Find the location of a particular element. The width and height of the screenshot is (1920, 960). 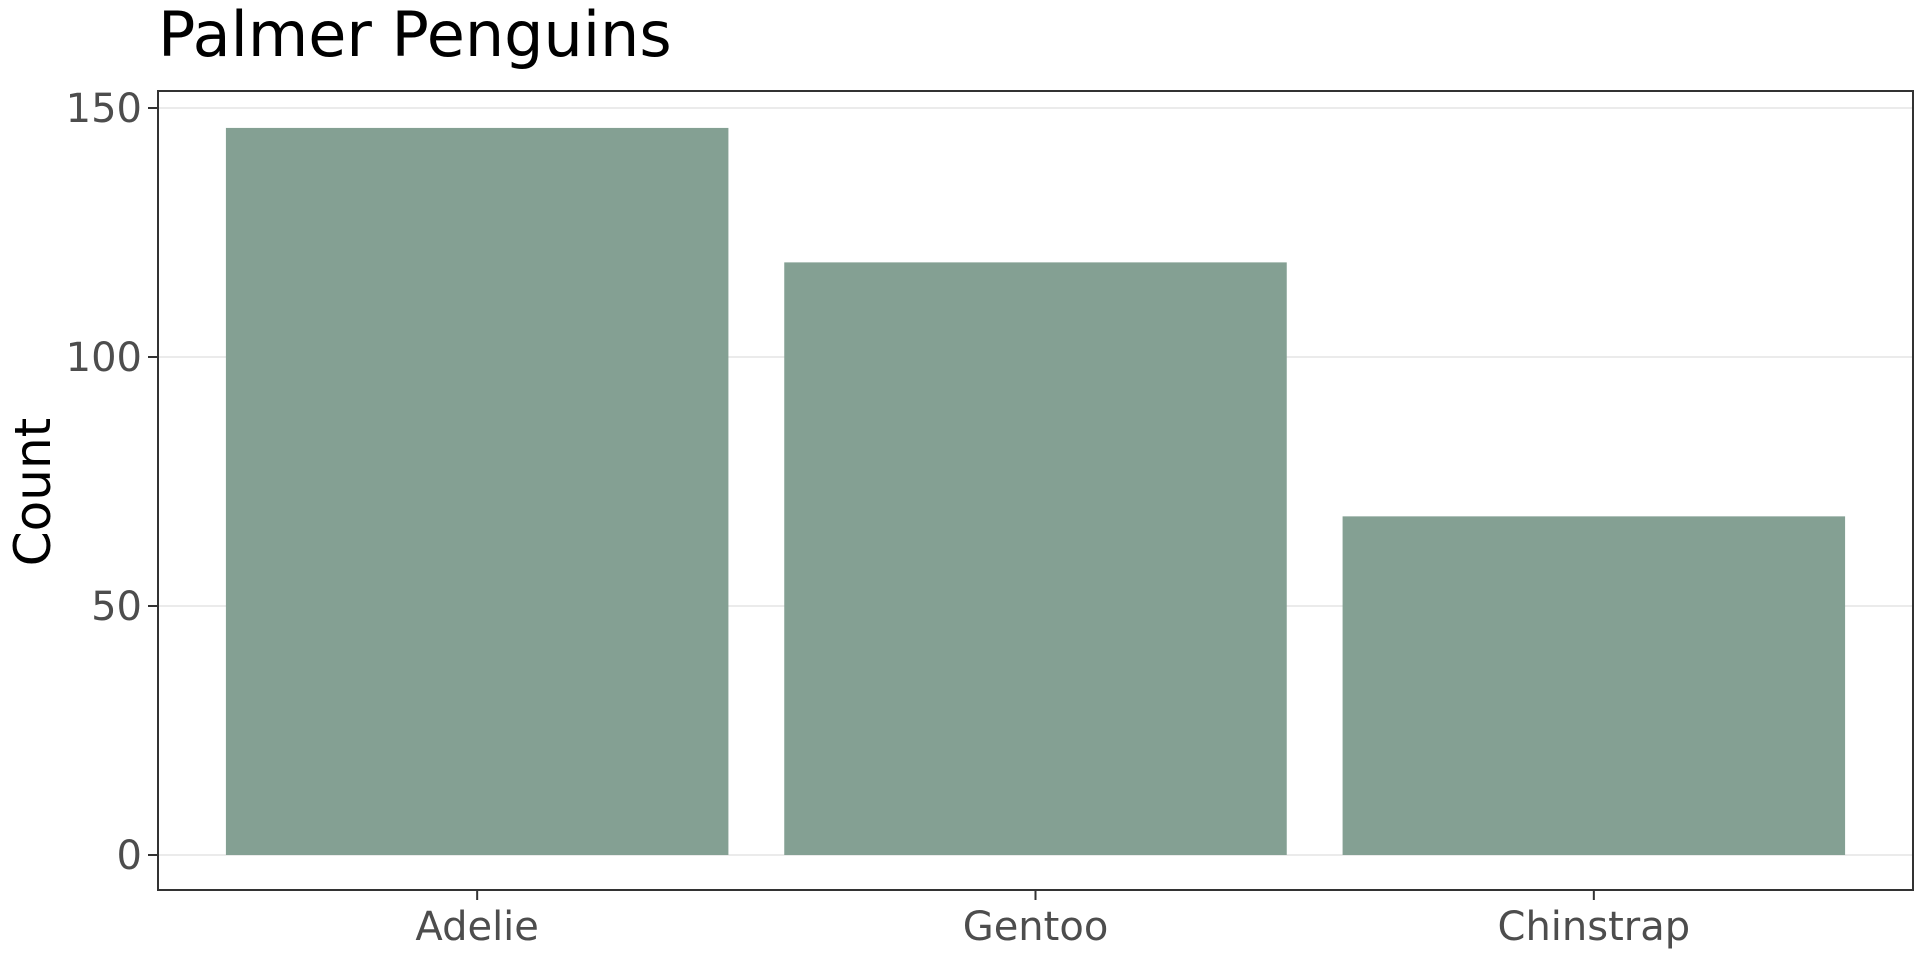

y-tick-label: 150 is located at coordinates (104, 109).